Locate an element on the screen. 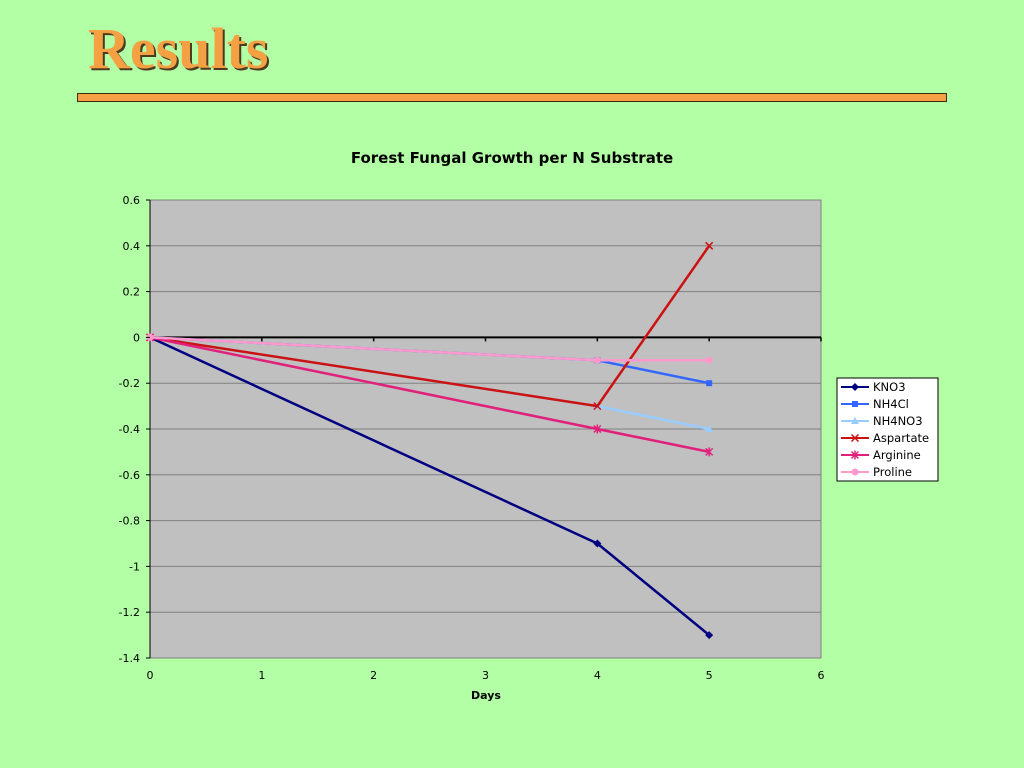 The height and width of the screenshot is (768, 1024). x-axis-label: Days is located at coordinates (486, 695).